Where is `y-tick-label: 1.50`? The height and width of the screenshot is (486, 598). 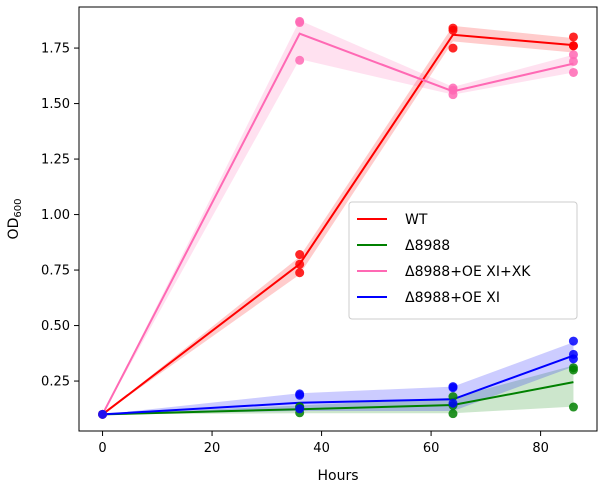
y-tick-label: 1.50 is located at coordinates (55, 104).